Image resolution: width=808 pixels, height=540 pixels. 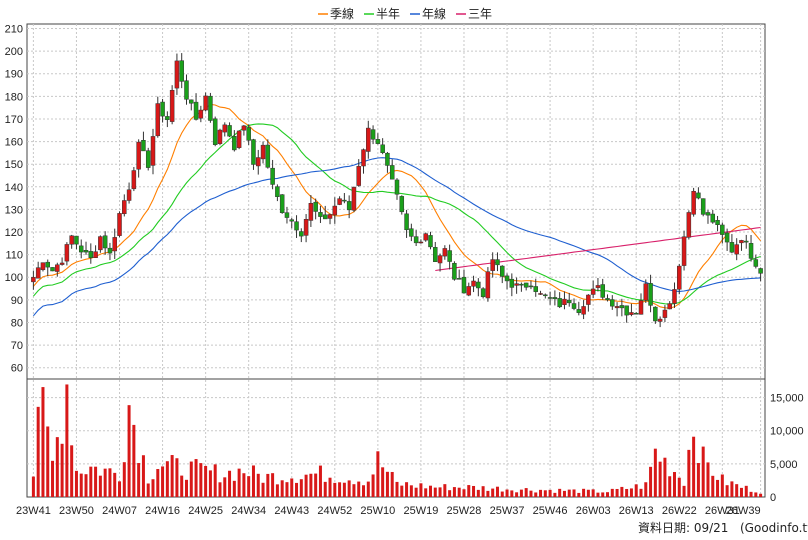 What do you see at coordinates (679, 511) in the screenshot?
I see `week-tick-label: 26W22` at bounding box center [679, 511].